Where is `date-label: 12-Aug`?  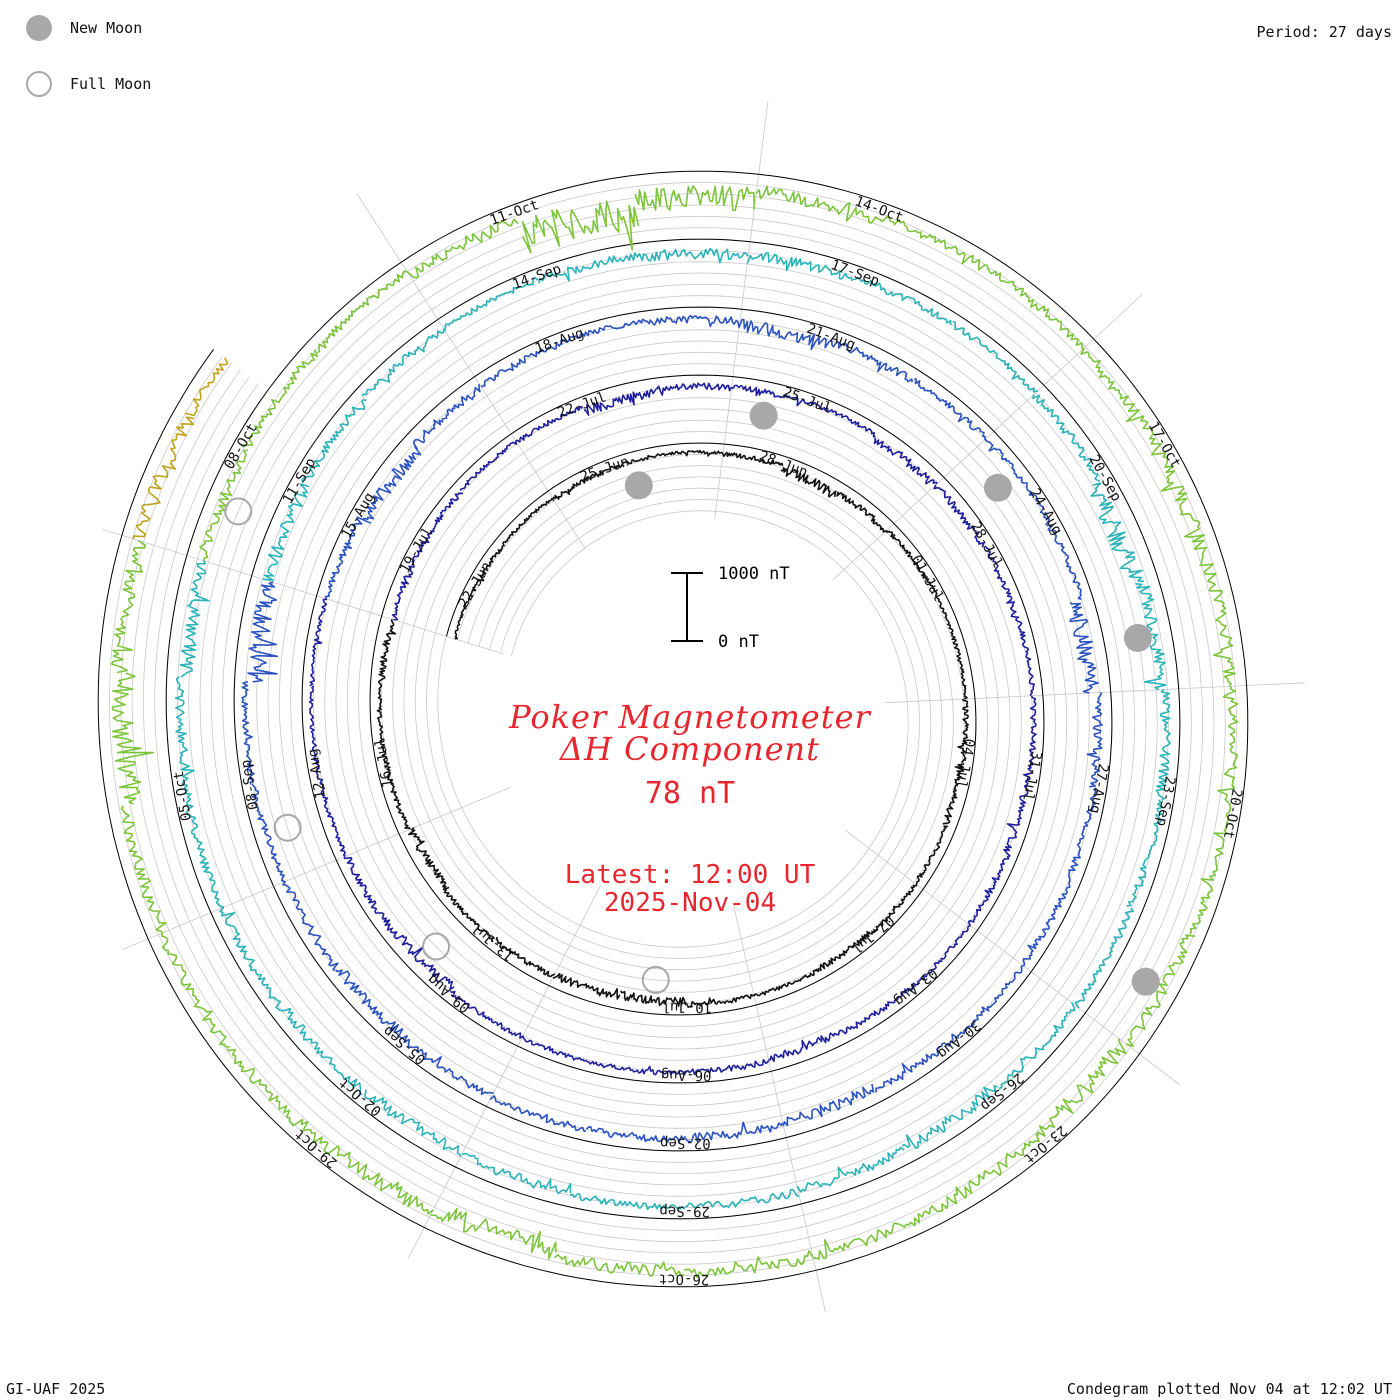
date-label: 12-Aug is located at coordinates (317, 773).